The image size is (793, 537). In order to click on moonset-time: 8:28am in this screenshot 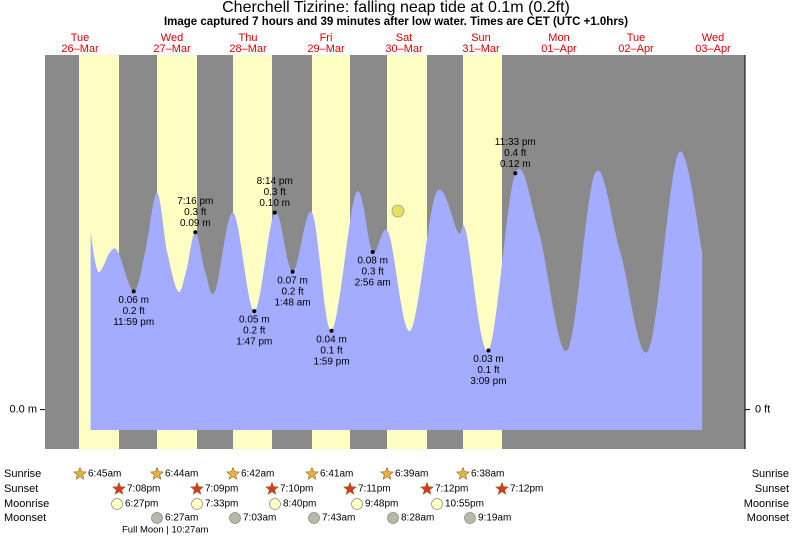, I will do `click(417, 518)`.